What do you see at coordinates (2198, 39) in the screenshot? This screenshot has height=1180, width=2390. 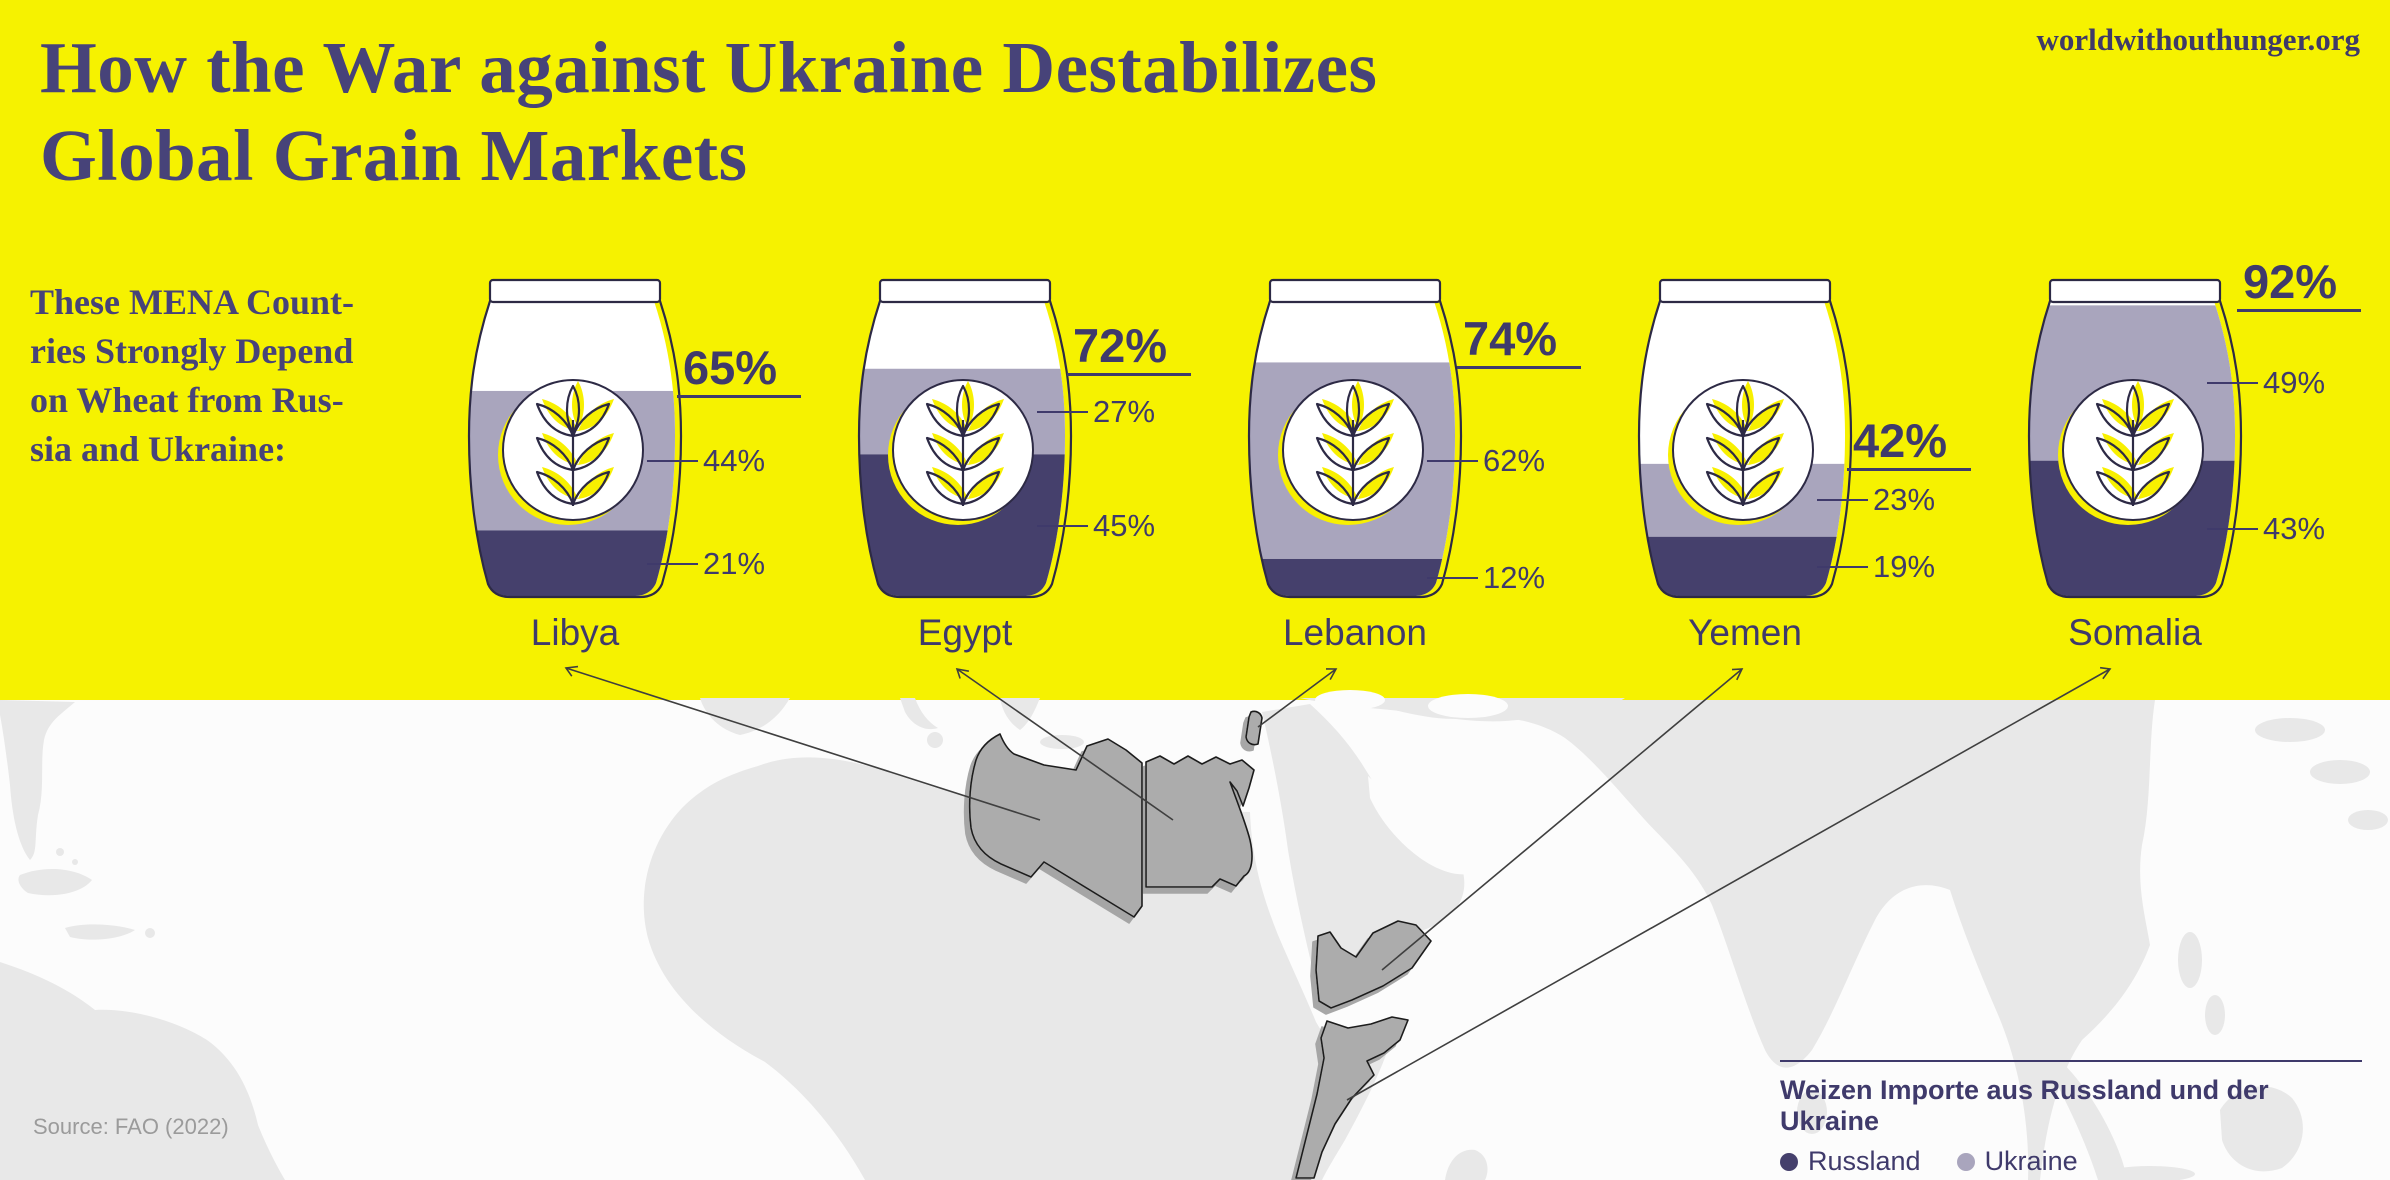 I see `website-url: worldwithouthunger.org` at bounding box center [2198, 39].